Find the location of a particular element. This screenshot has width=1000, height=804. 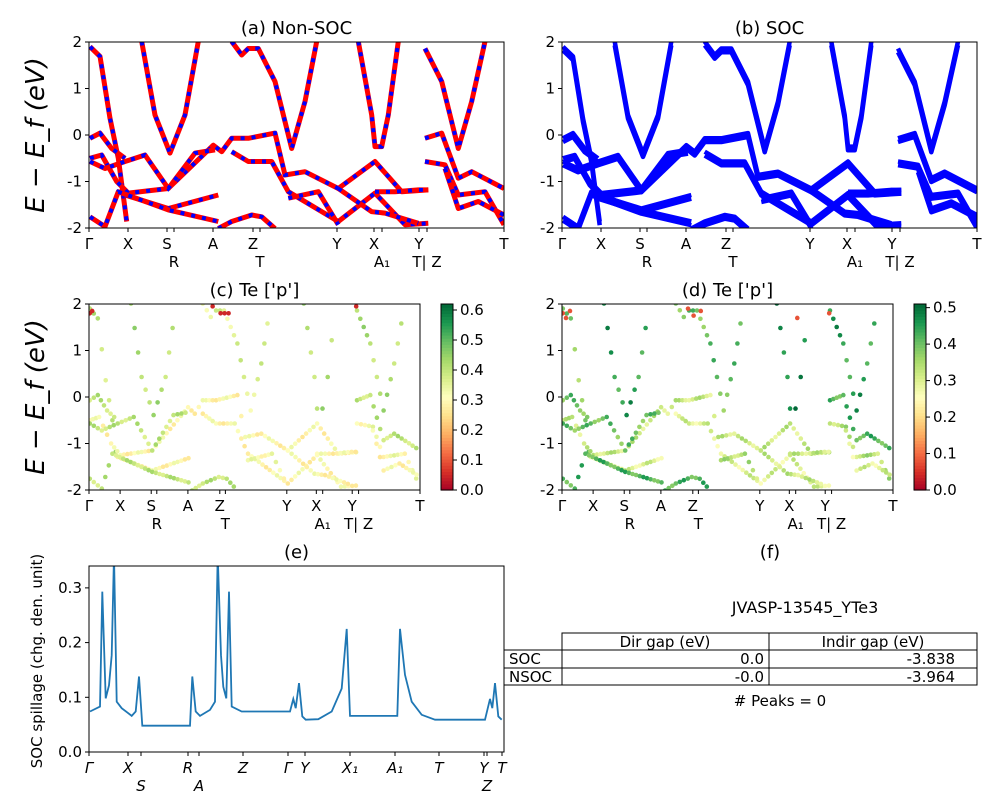

x-tick-label: X is located at coordinates (374, 244).